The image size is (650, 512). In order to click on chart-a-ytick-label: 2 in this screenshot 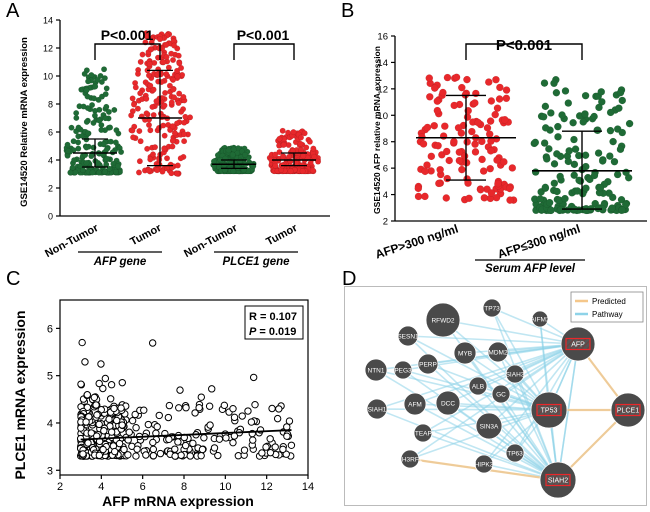, I will do `click(50, 189)`.